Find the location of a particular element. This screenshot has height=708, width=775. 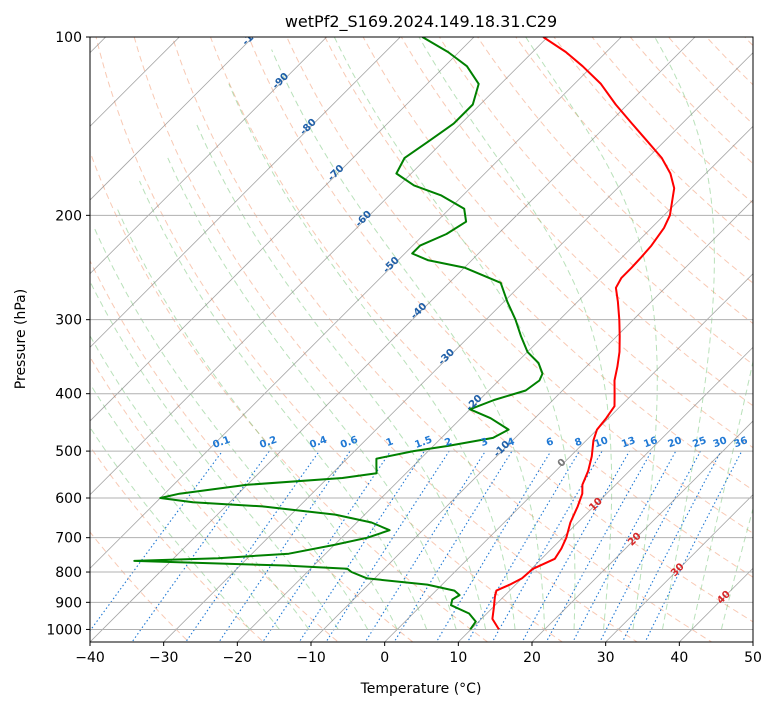

x-tick-label: 50 is located at coordinates (753, 658).